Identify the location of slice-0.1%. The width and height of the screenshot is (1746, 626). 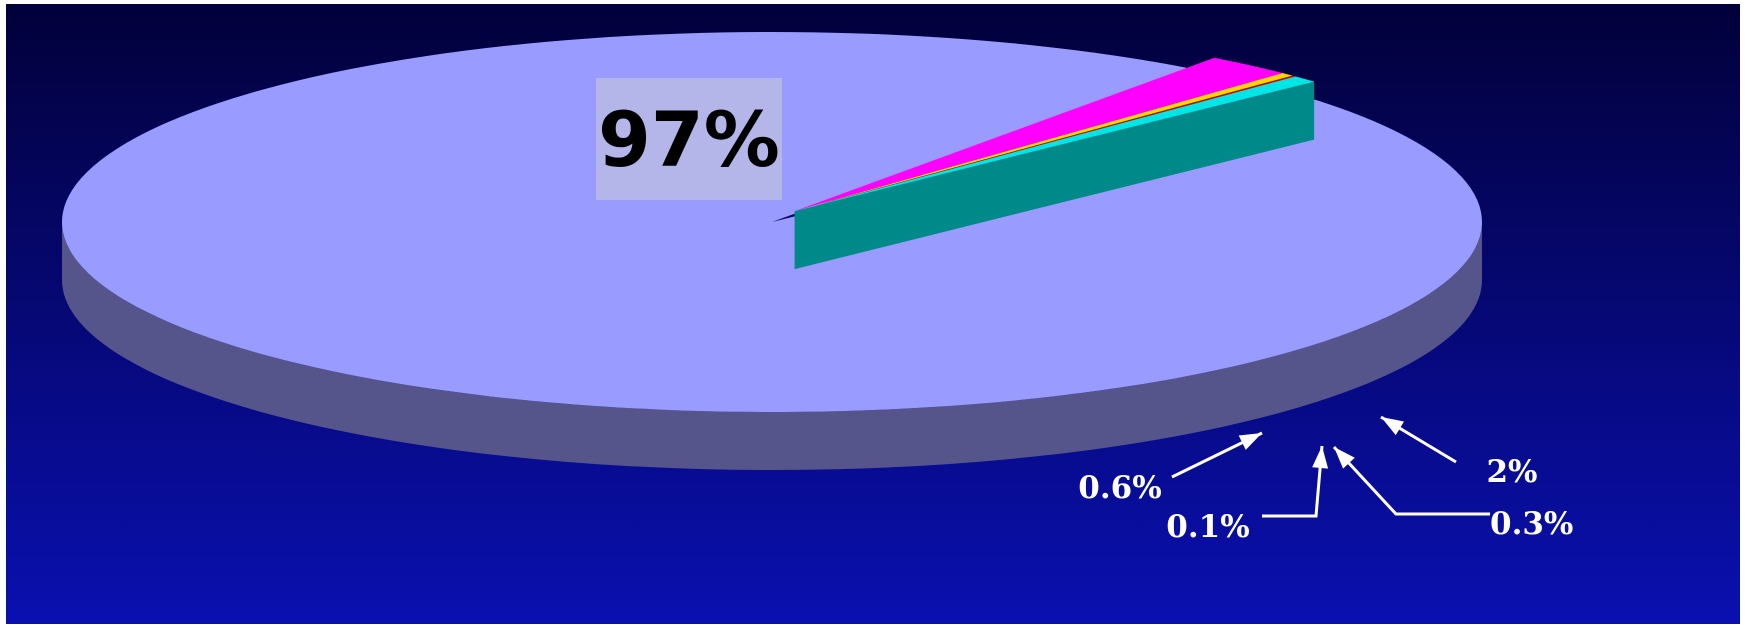
(1045, 143).